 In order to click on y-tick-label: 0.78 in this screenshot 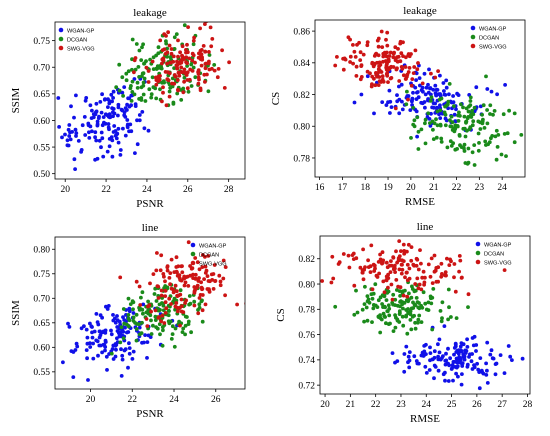, I will do `click(301, 159)`.